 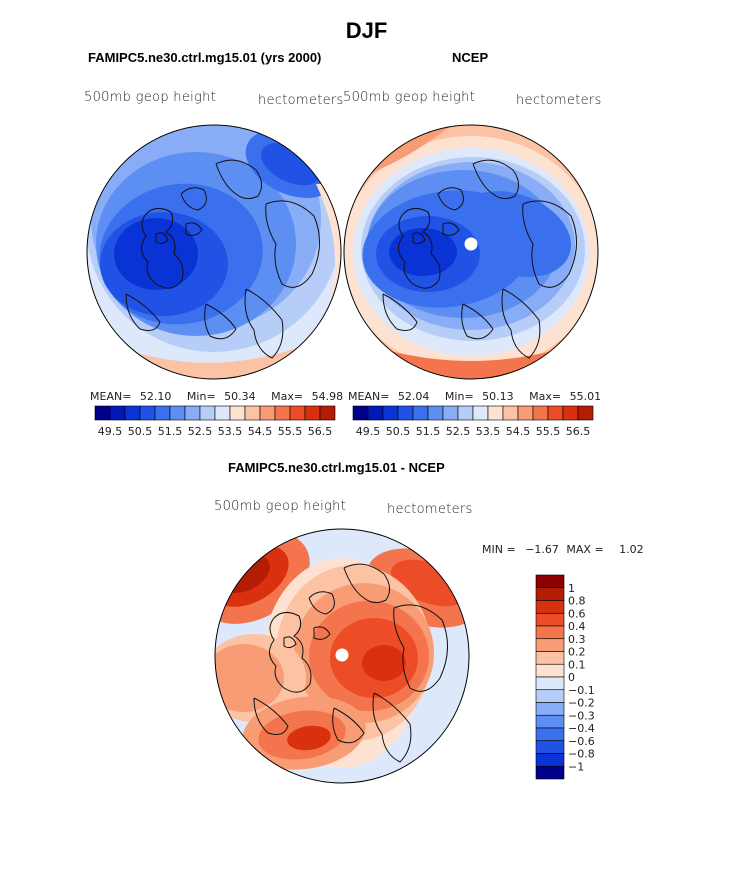 What do you see at coordinates (577, 626) in the screenshot?
I see `diff-colorbar-label: 0.4` at bounding box center [577, 626].